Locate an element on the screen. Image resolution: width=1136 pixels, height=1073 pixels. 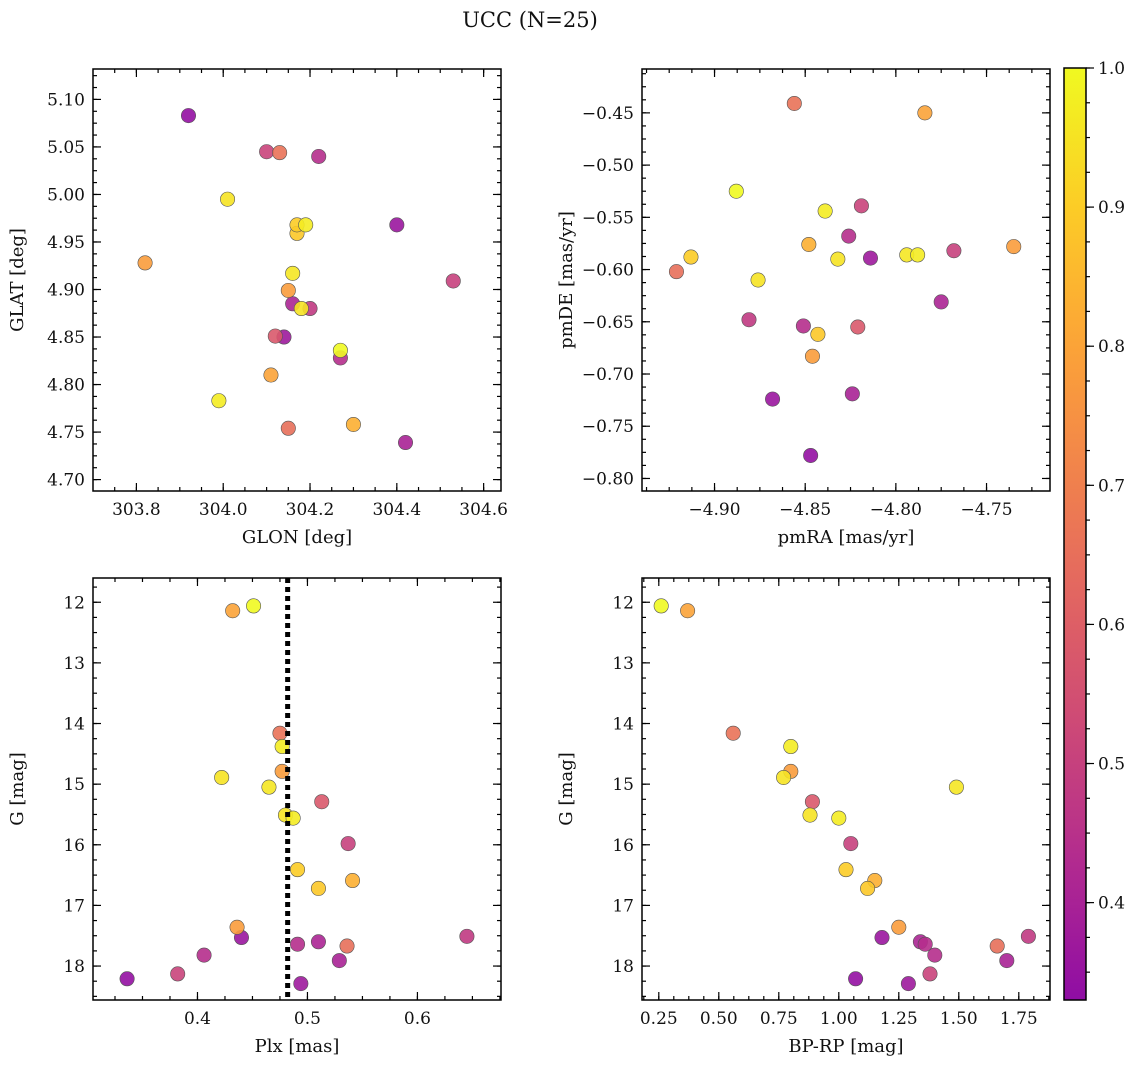
x-tick-label: 1.25 is located at coordinates (899, 1019).